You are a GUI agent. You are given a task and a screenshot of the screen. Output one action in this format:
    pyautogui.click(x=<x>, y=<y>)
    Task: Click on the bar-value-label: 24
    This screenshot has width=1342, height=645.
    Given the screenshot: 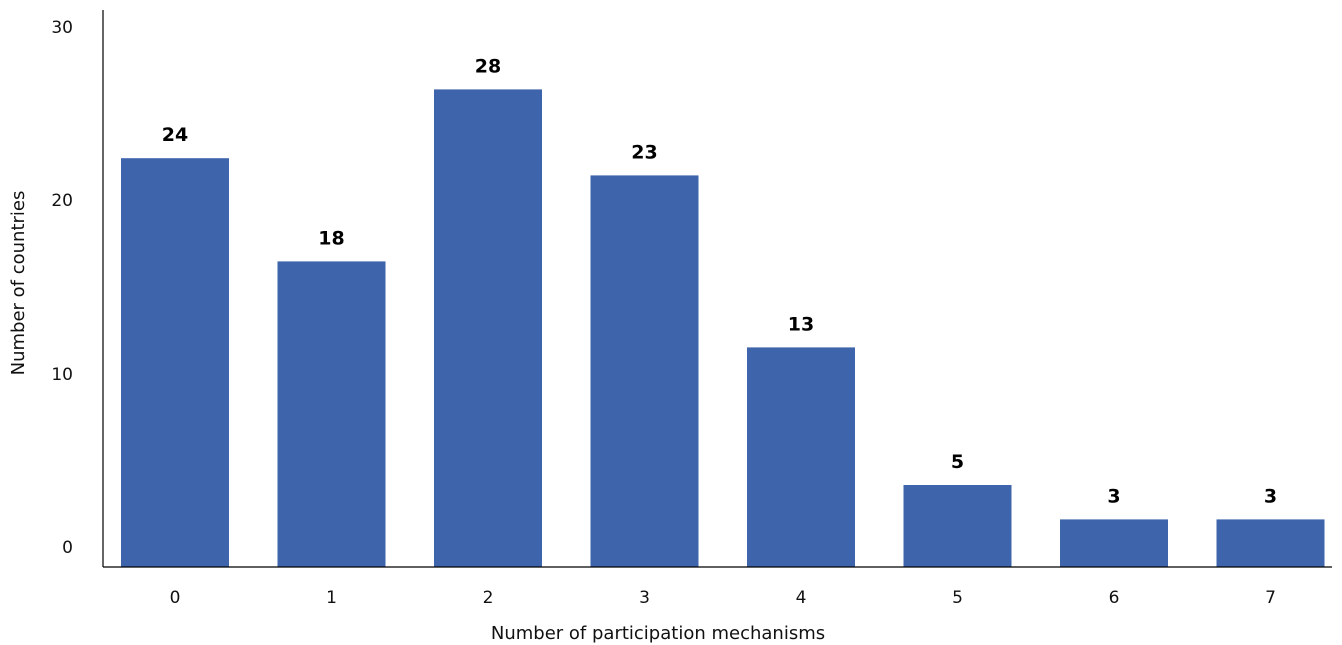 What is the action you would take?
    pyautogui.click(x=175, y=135)
    